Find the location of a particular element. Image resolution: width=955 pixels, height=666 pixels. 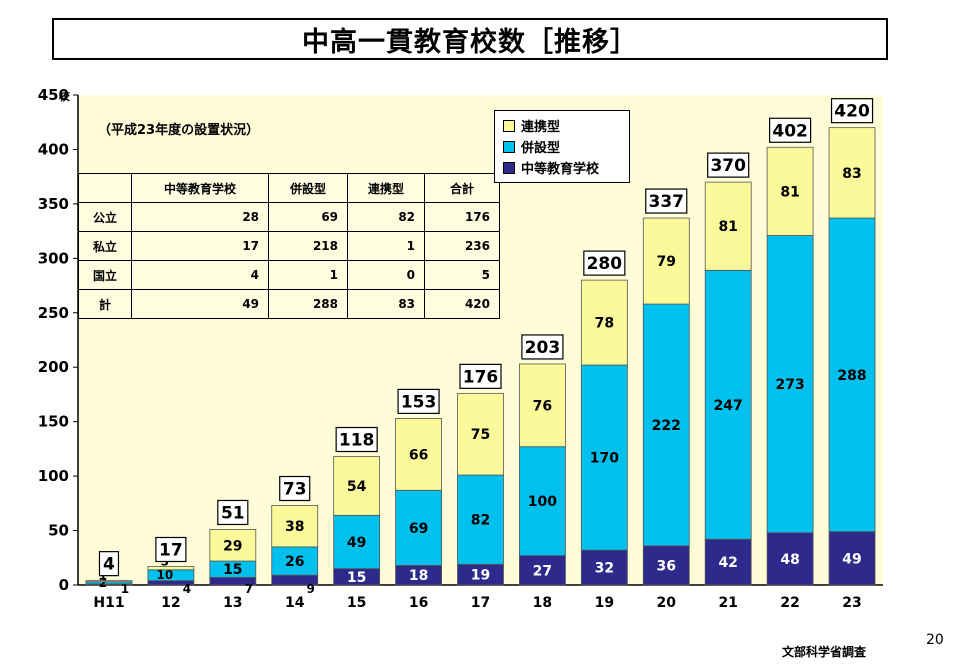

table-cell: 17 is located at coordinates (200, 246).